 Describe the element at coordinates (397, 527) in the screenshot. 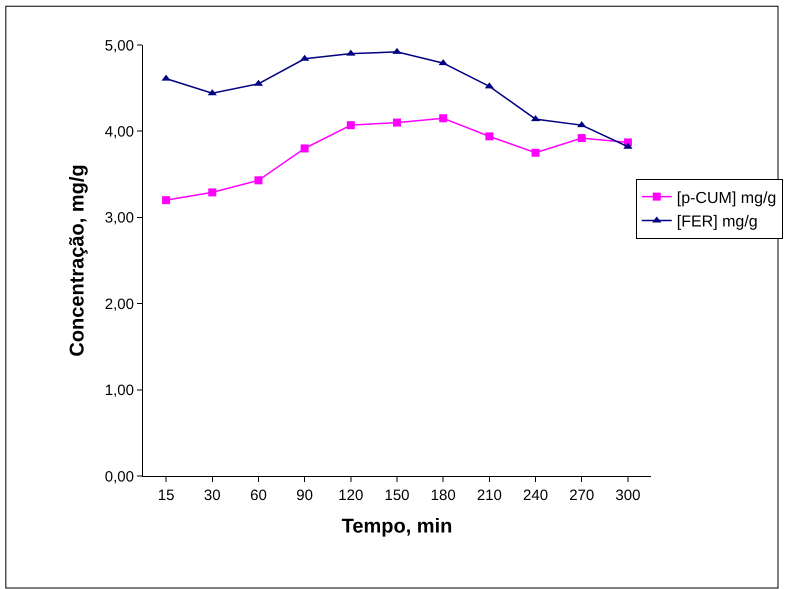

I see `x-axis-title: Tempo, min` at that location.